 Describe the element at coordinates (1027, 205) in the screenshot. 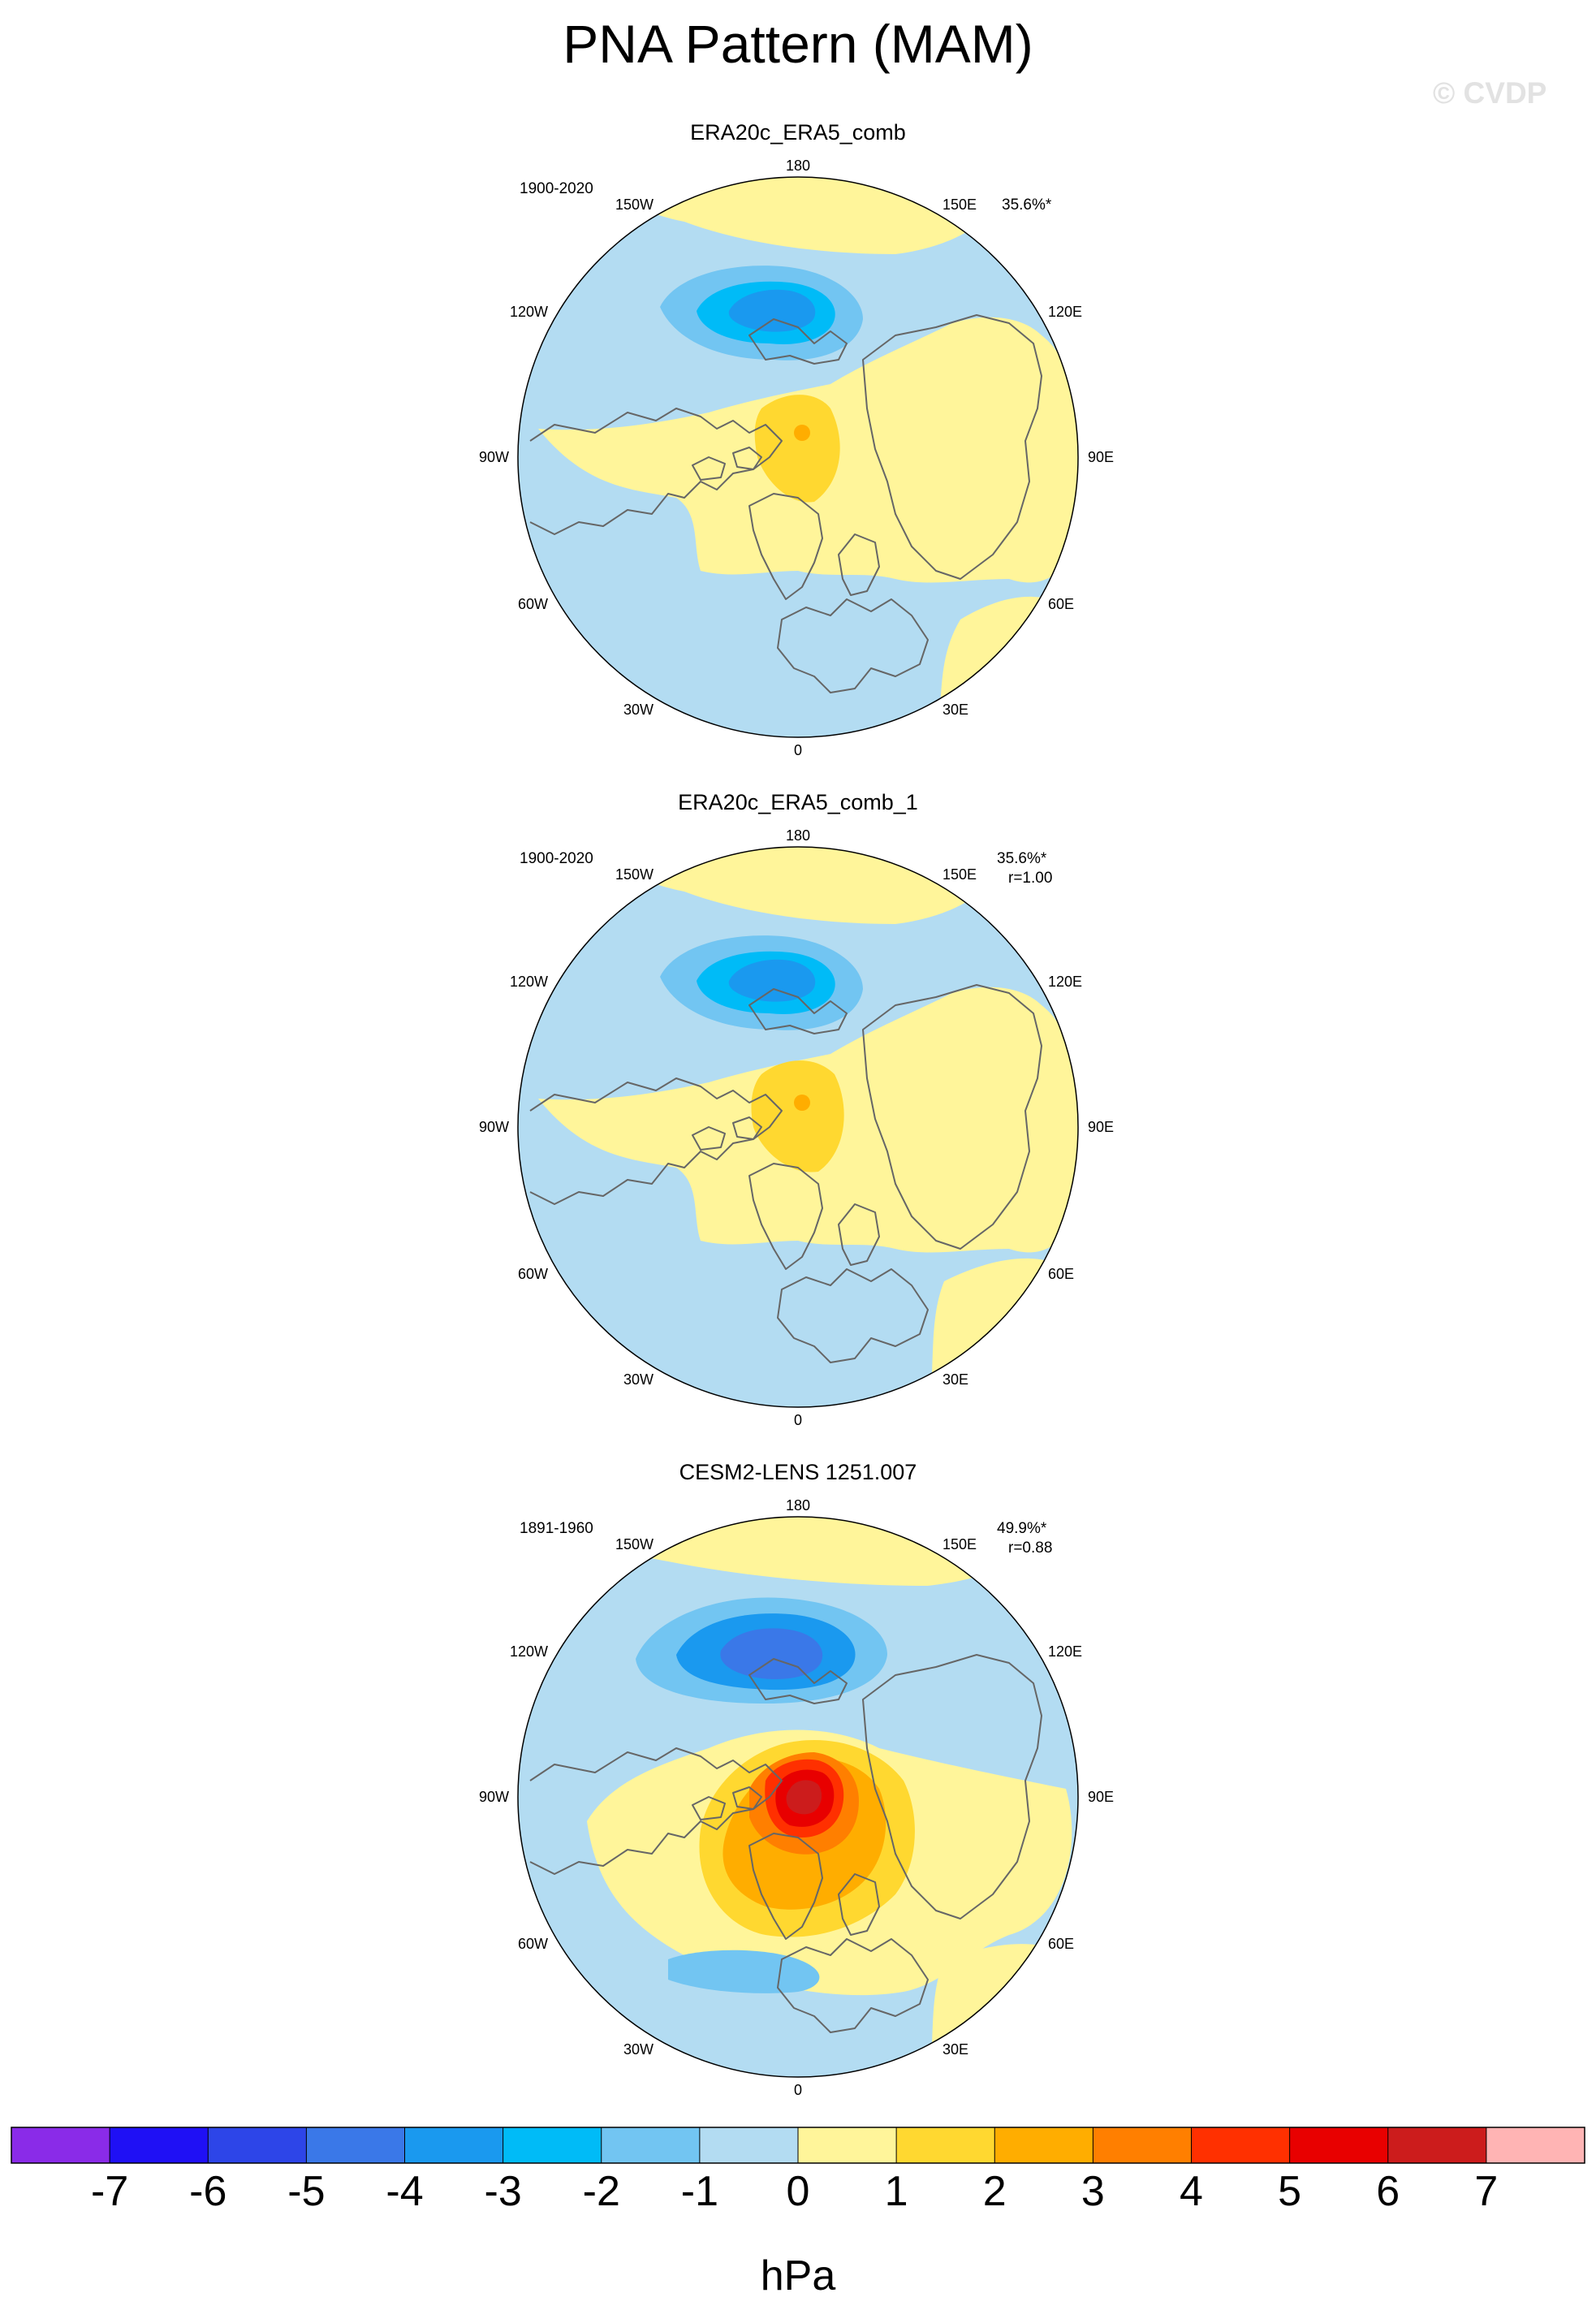

I see `panel-1-percent: 35.6%*` at that location.